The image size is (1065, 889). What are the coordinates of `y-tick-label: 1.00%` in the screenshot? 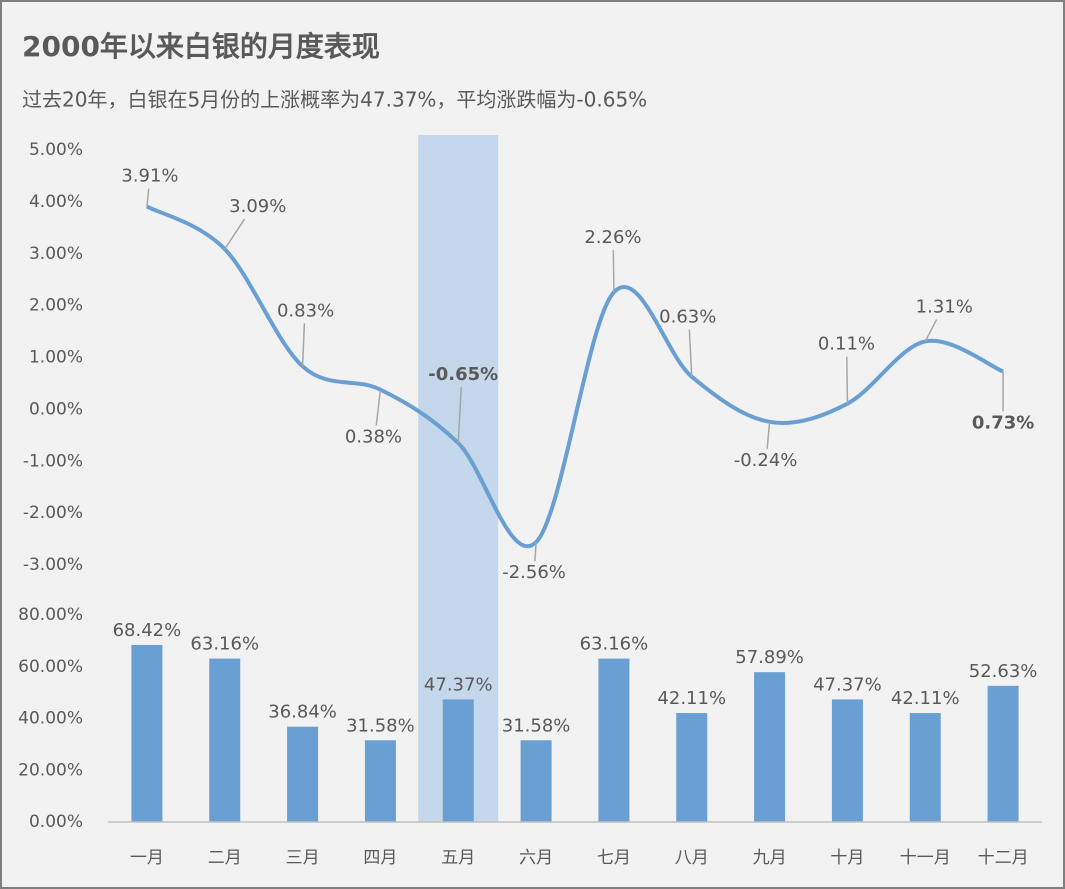 It's located at (56, 358).